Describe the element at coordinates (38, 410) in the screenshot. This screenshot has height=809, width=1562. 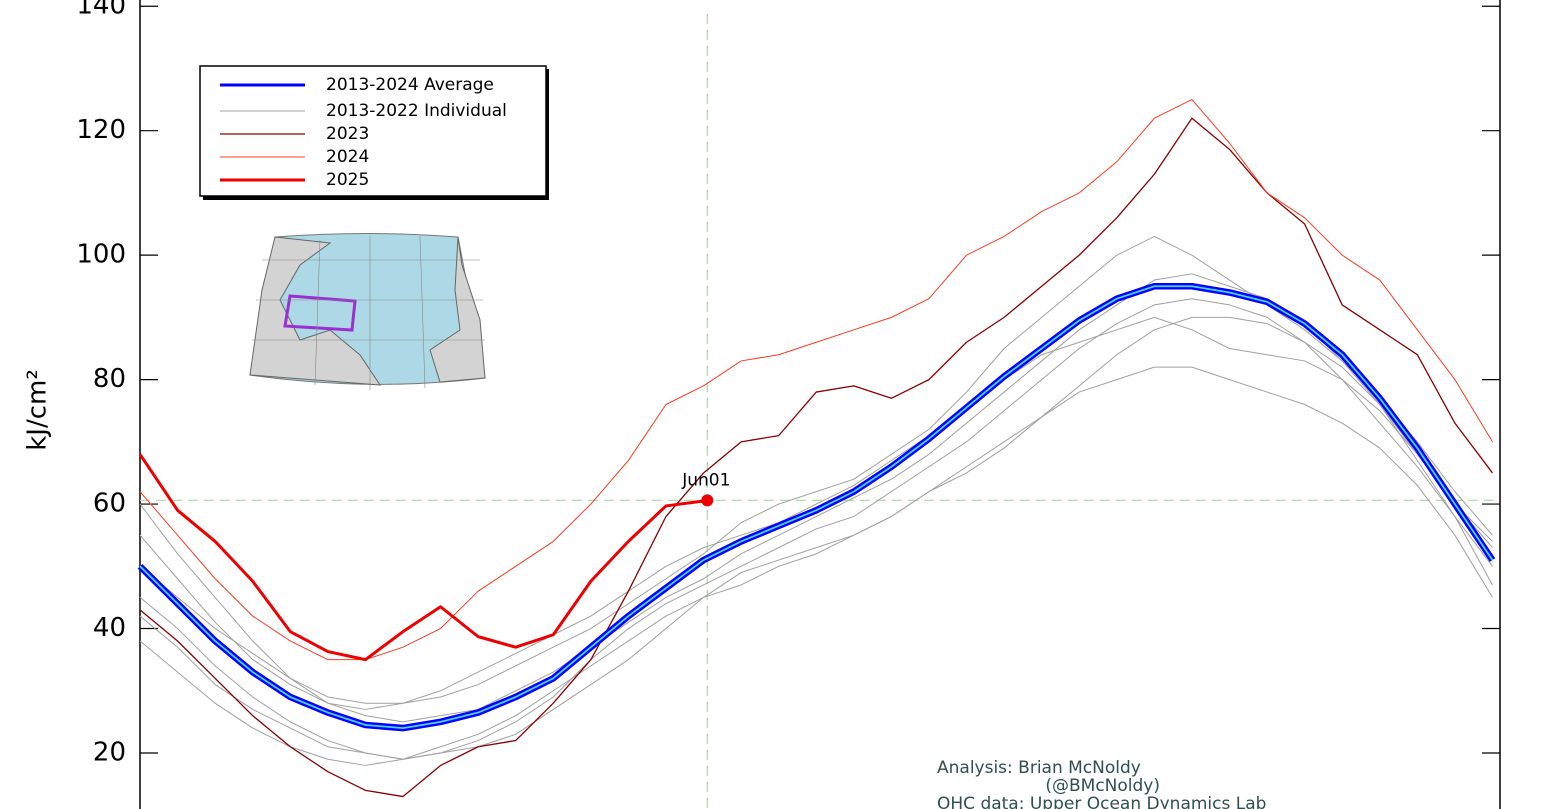
I see `y-axis-label: kJ/cm²` at that location.